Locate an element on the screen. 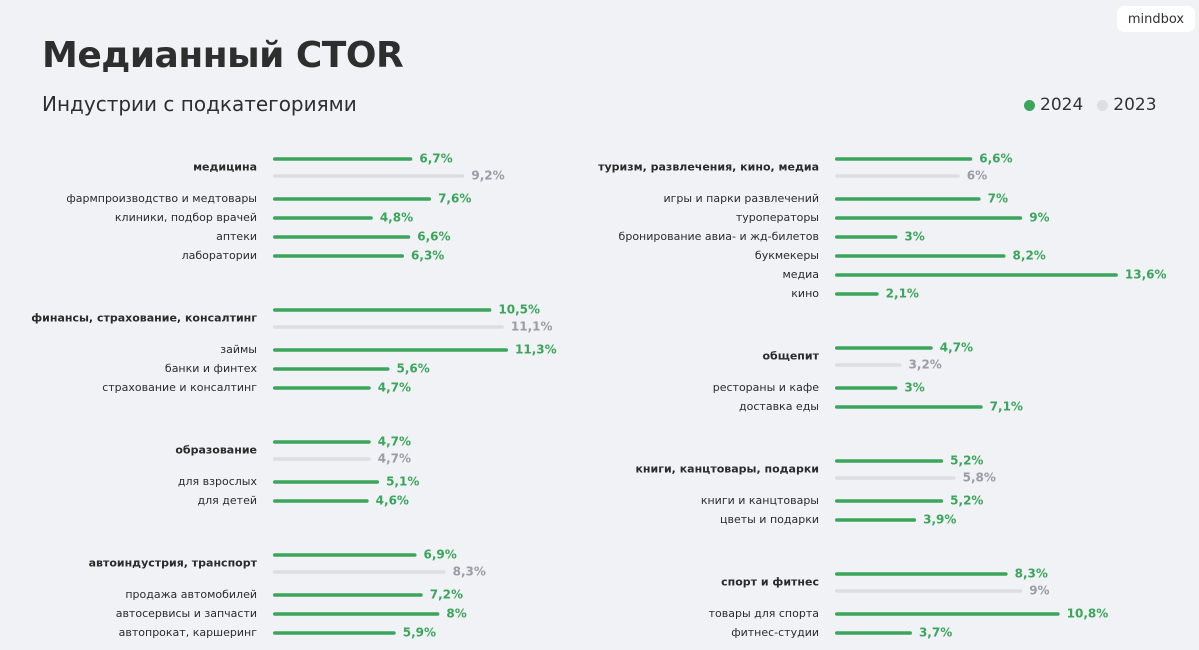 The image size is (1199, 650). subcategory-value-label: 3,7% is located at coordinates (935, 633).